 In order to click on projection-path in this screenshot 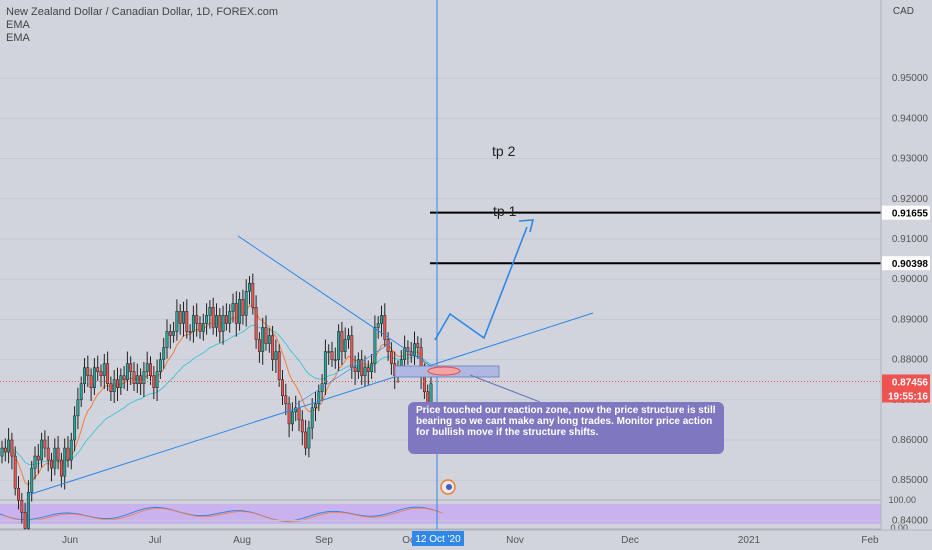, I will do `click(481, 283)`.